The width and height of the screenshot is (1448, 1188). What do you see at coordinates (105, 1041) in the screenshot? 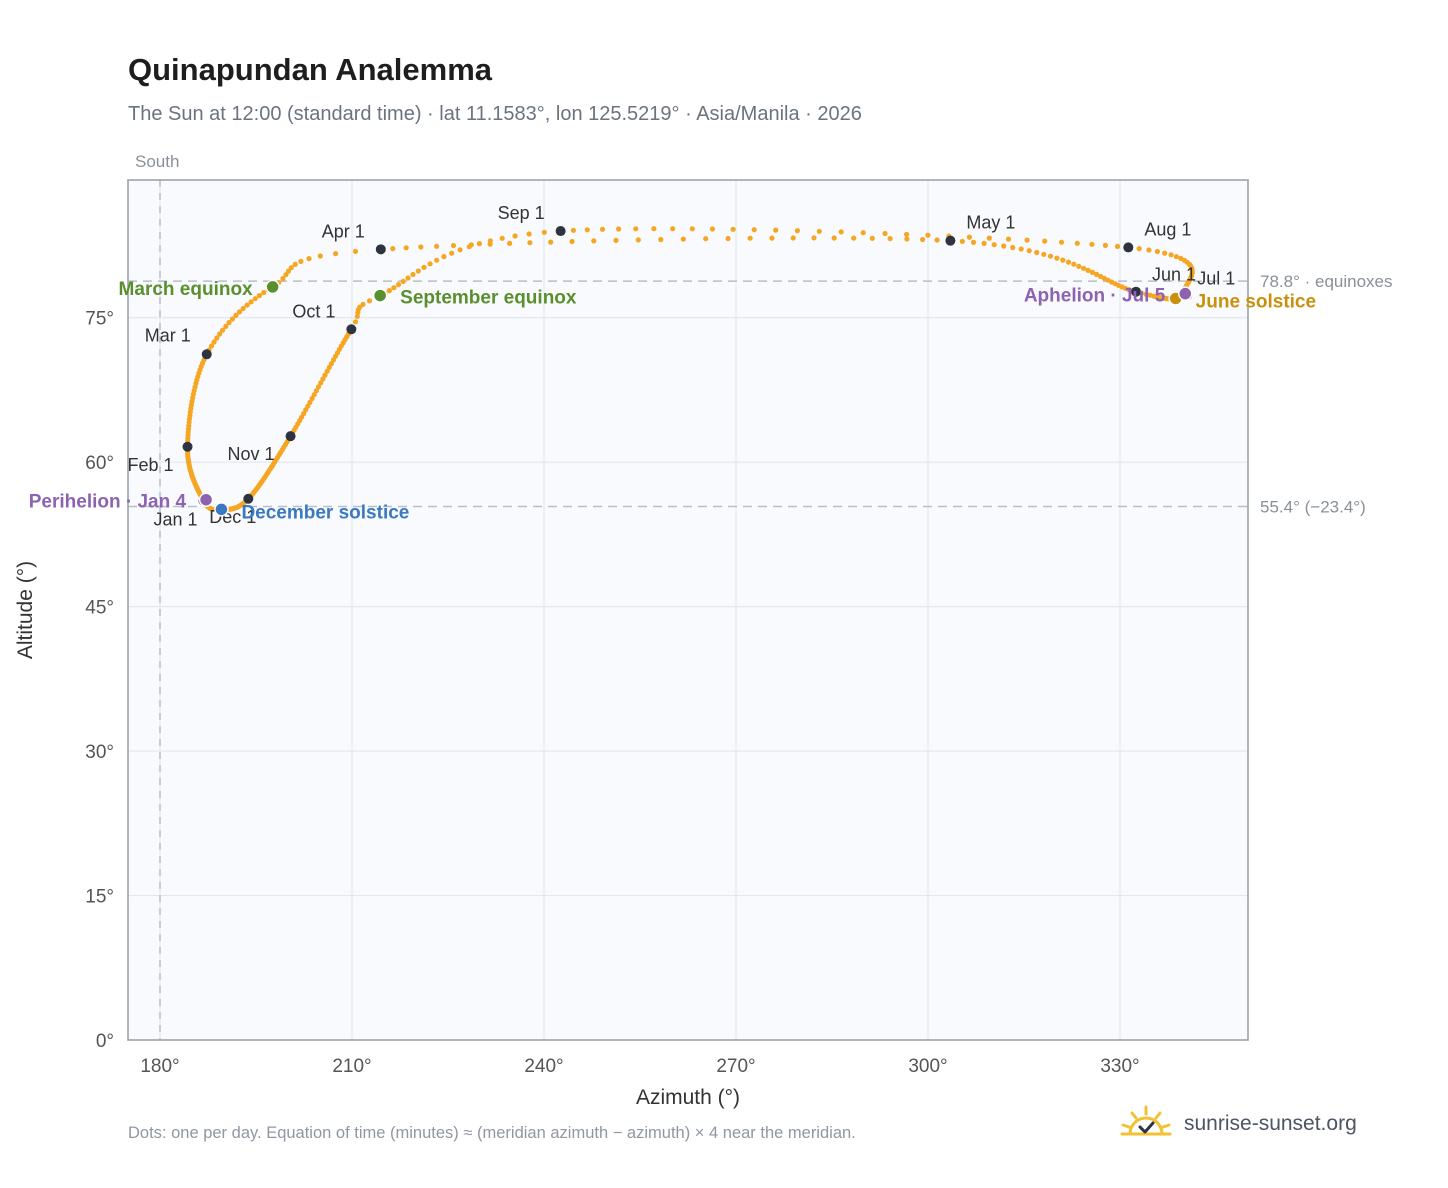
I see `y-tick-label: 0°` at bounding box center [105, 1041].